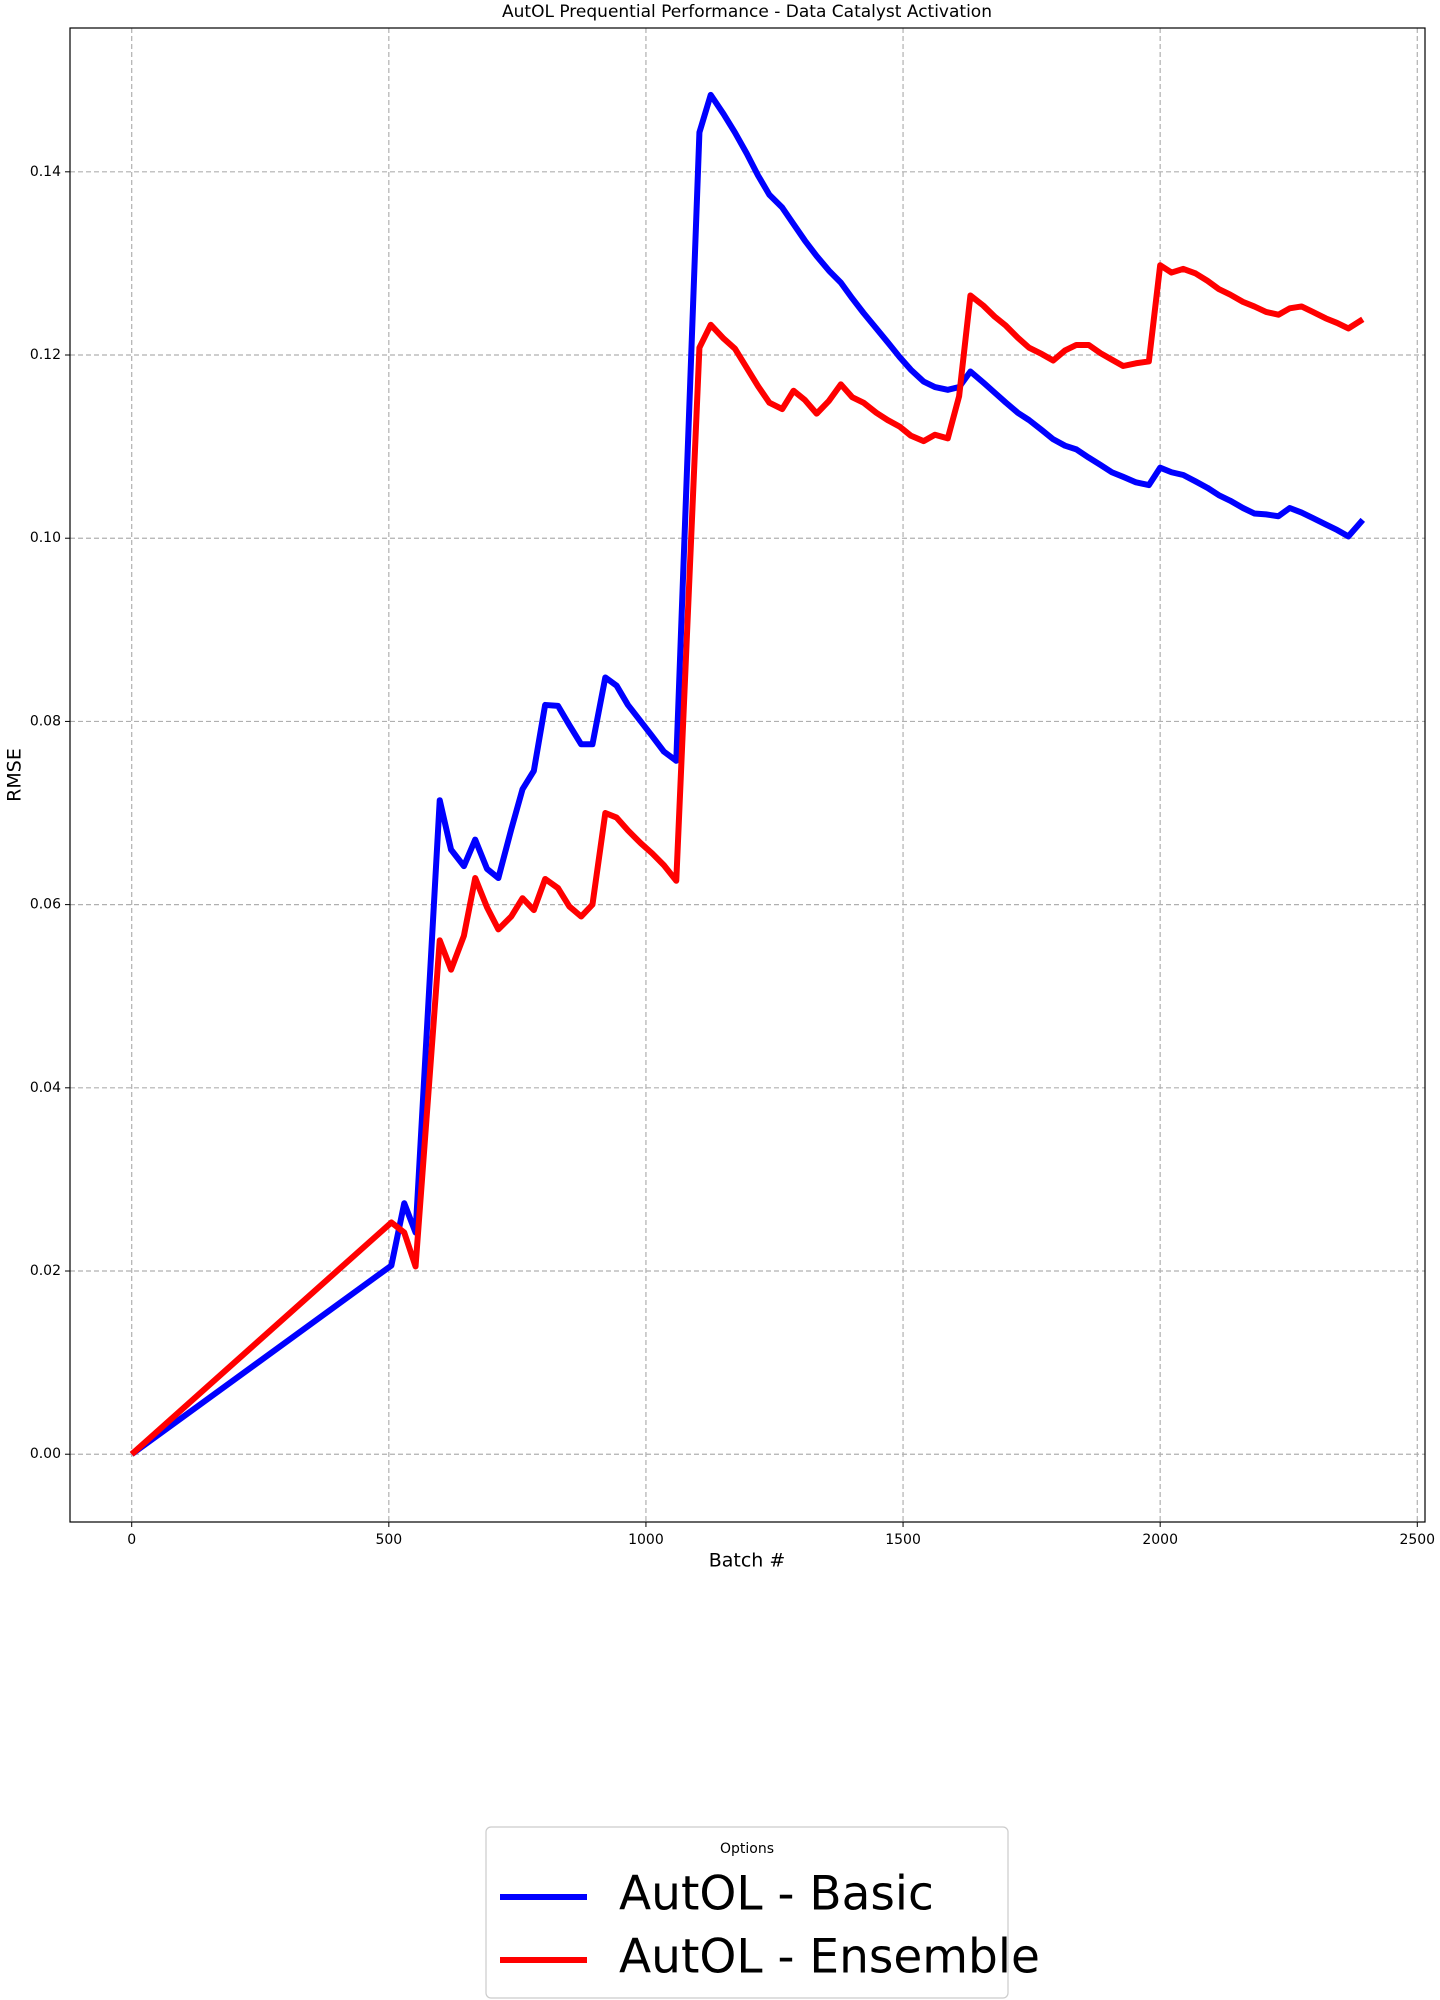 This screenshot has width=1440, height=2000. What do you see at coordinates (747, 1561) in the screenshot?
I see `x-axis-label: Batch #` at bounding box center [747, 1561].